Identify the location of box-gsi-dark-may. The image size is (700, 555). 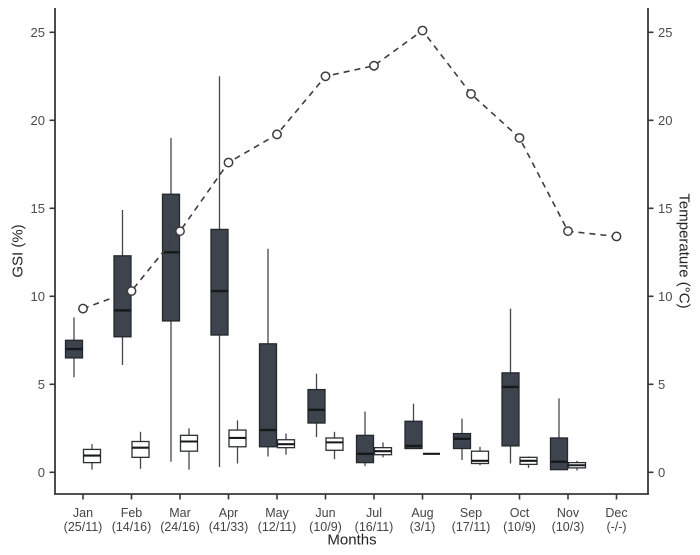
(268, 395).